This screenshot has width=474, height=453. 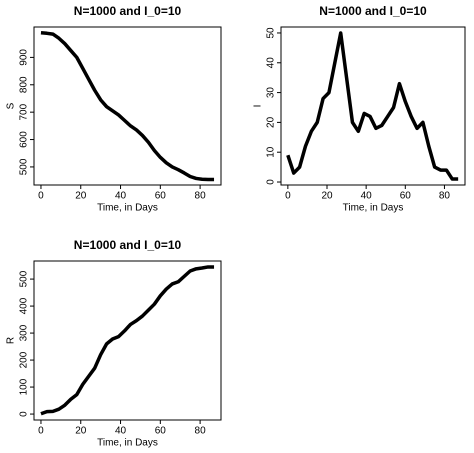 What do you see at coordinates (11, 340) in the screenshot?
I see `y-axis-label: R` at bounding box center [11, 340].